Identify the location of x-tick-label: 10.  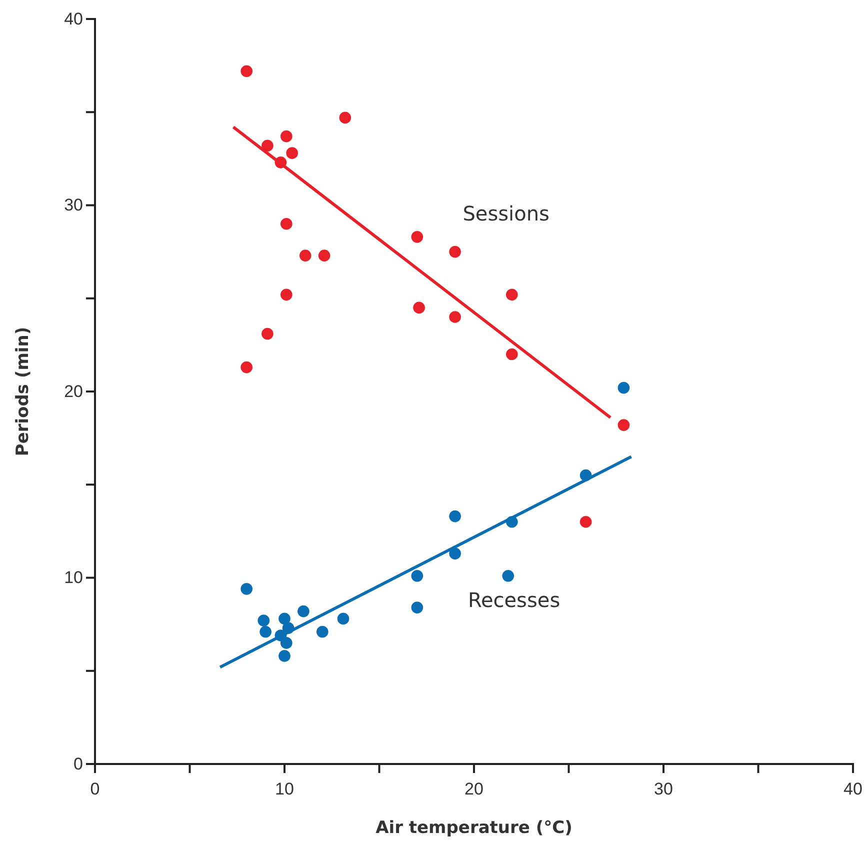
(284, 789).